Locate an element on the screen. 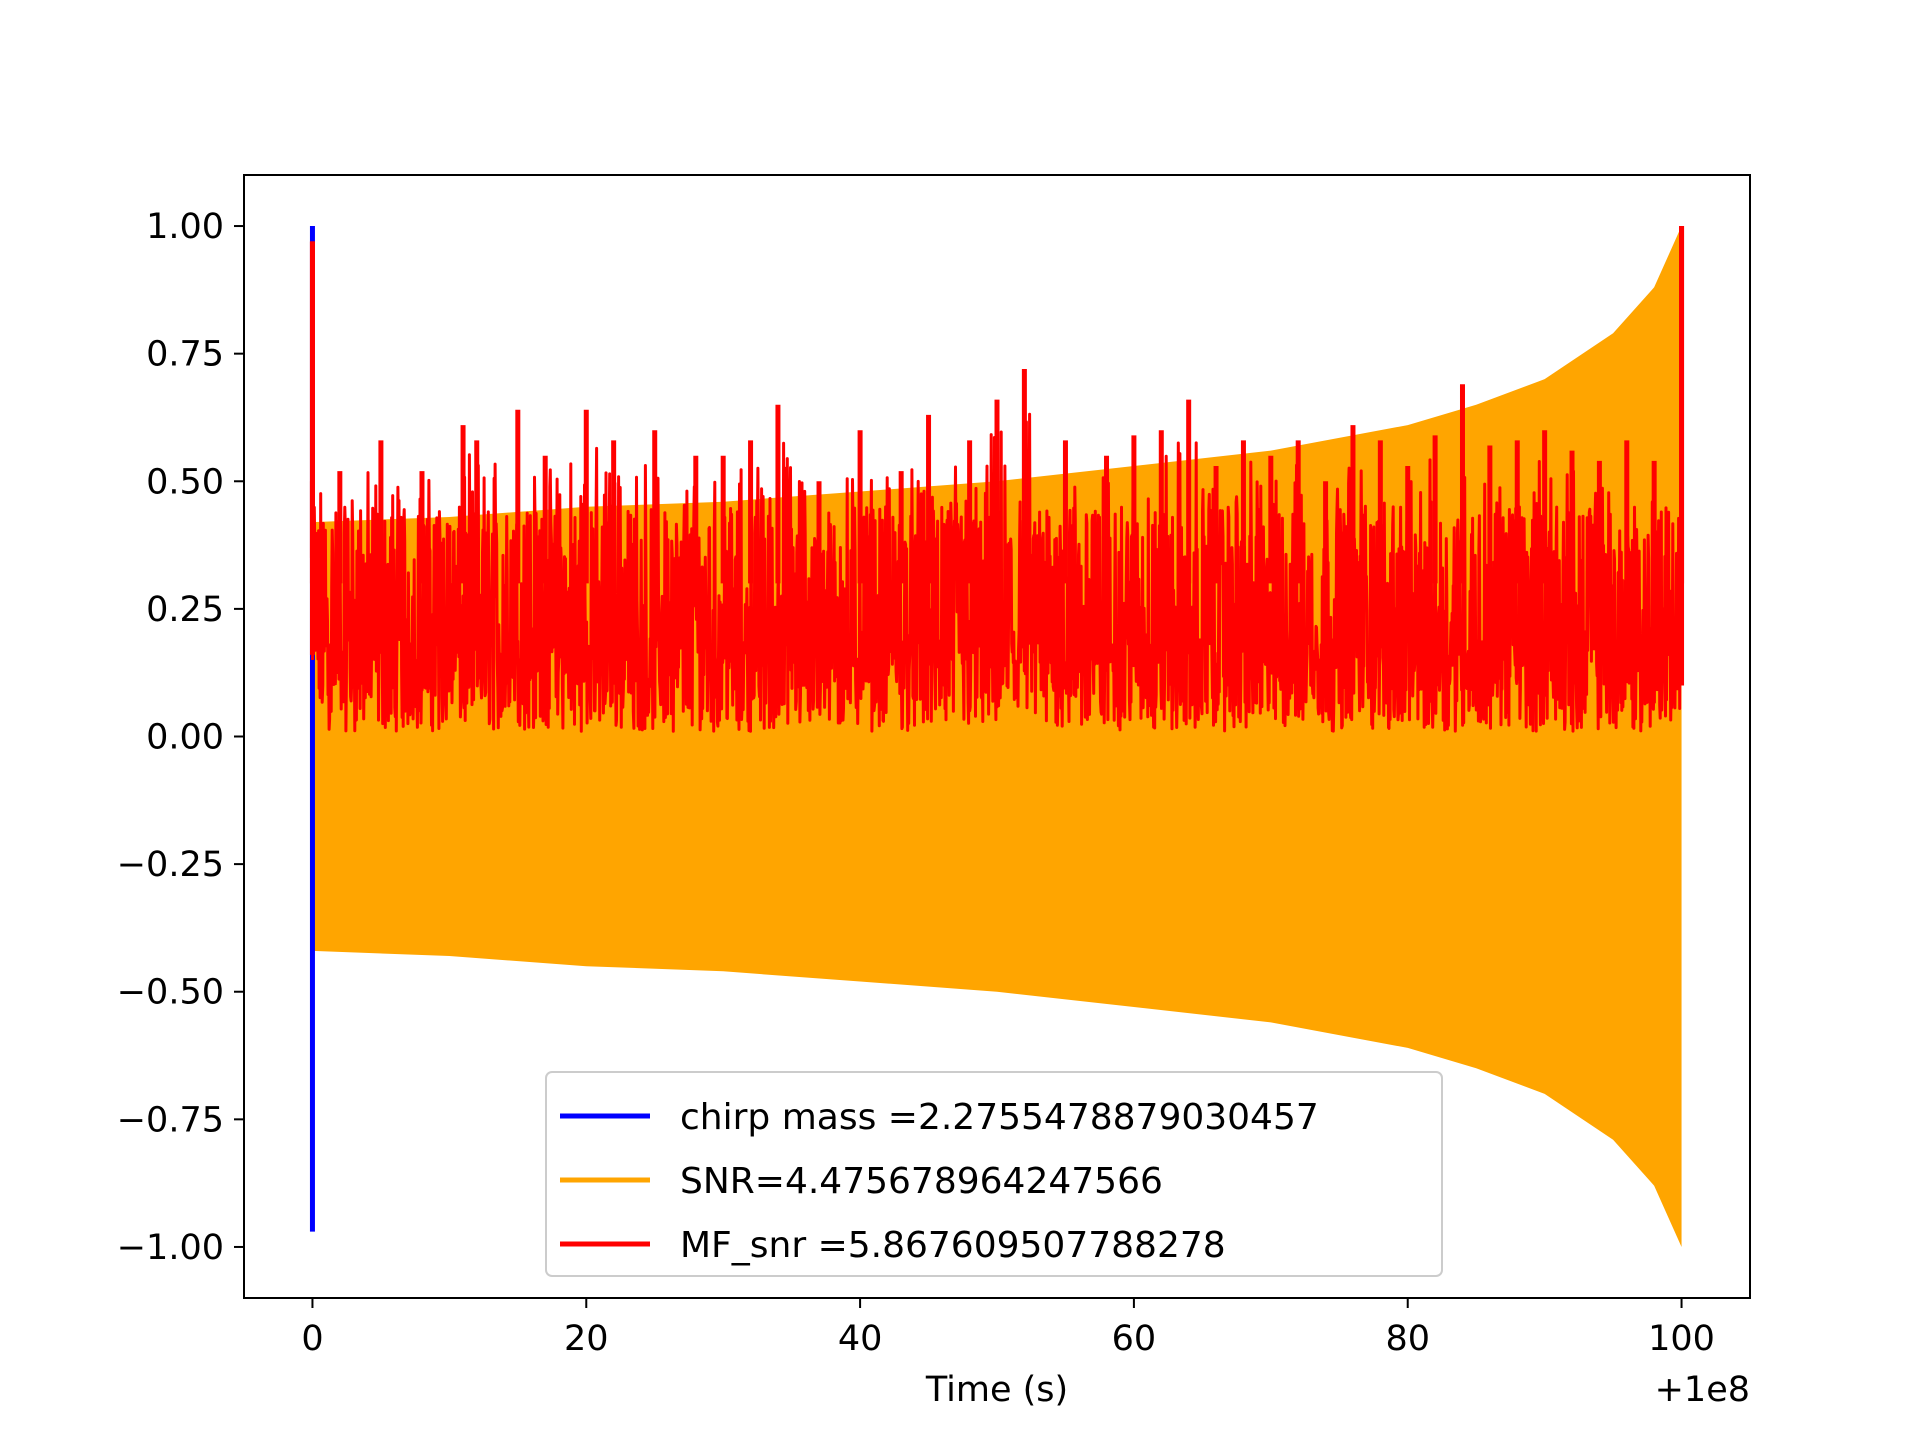 Image resolution: width=1920 pixels, height=1440 pixels. x-tick-label: 0 is located at coordinates (312, 1339).